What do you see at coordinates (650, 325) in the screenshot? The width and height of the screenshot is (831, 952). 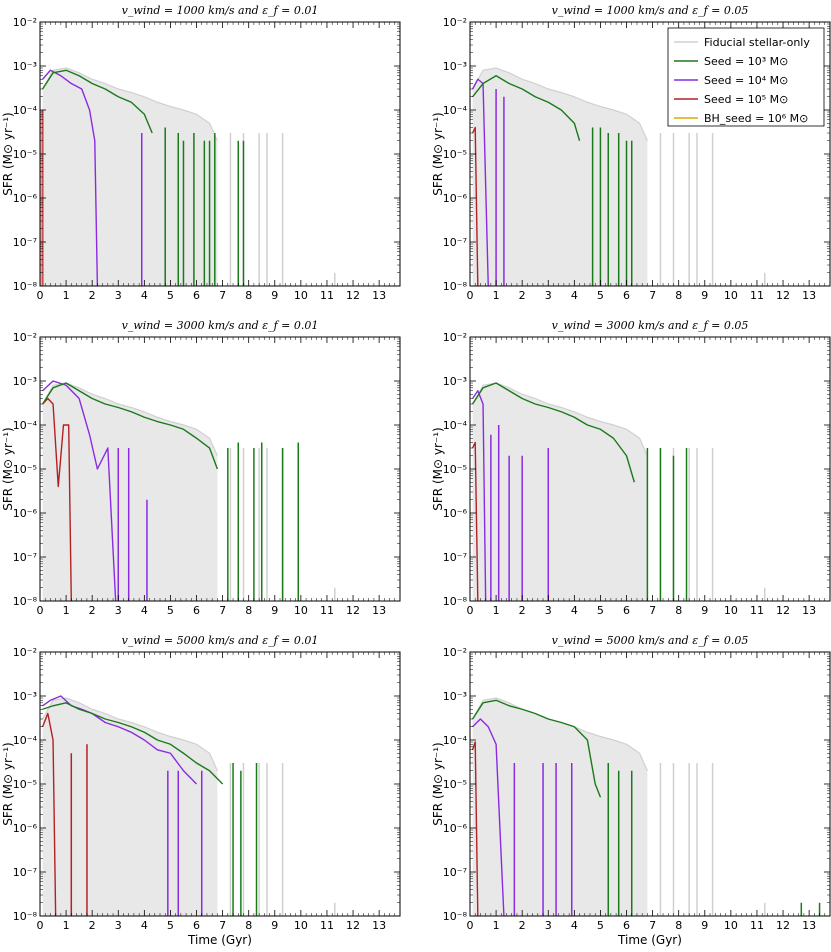 I see `panel-title: v_wind = 3000 km/s and ε_f = 0.05` at bounding box center [650, 325].